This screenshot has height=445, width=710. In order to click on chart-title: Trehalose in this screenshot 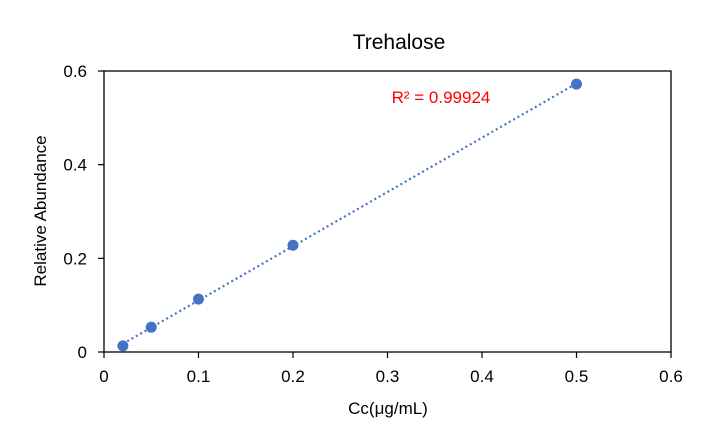, I will do `click(399, 42)`.